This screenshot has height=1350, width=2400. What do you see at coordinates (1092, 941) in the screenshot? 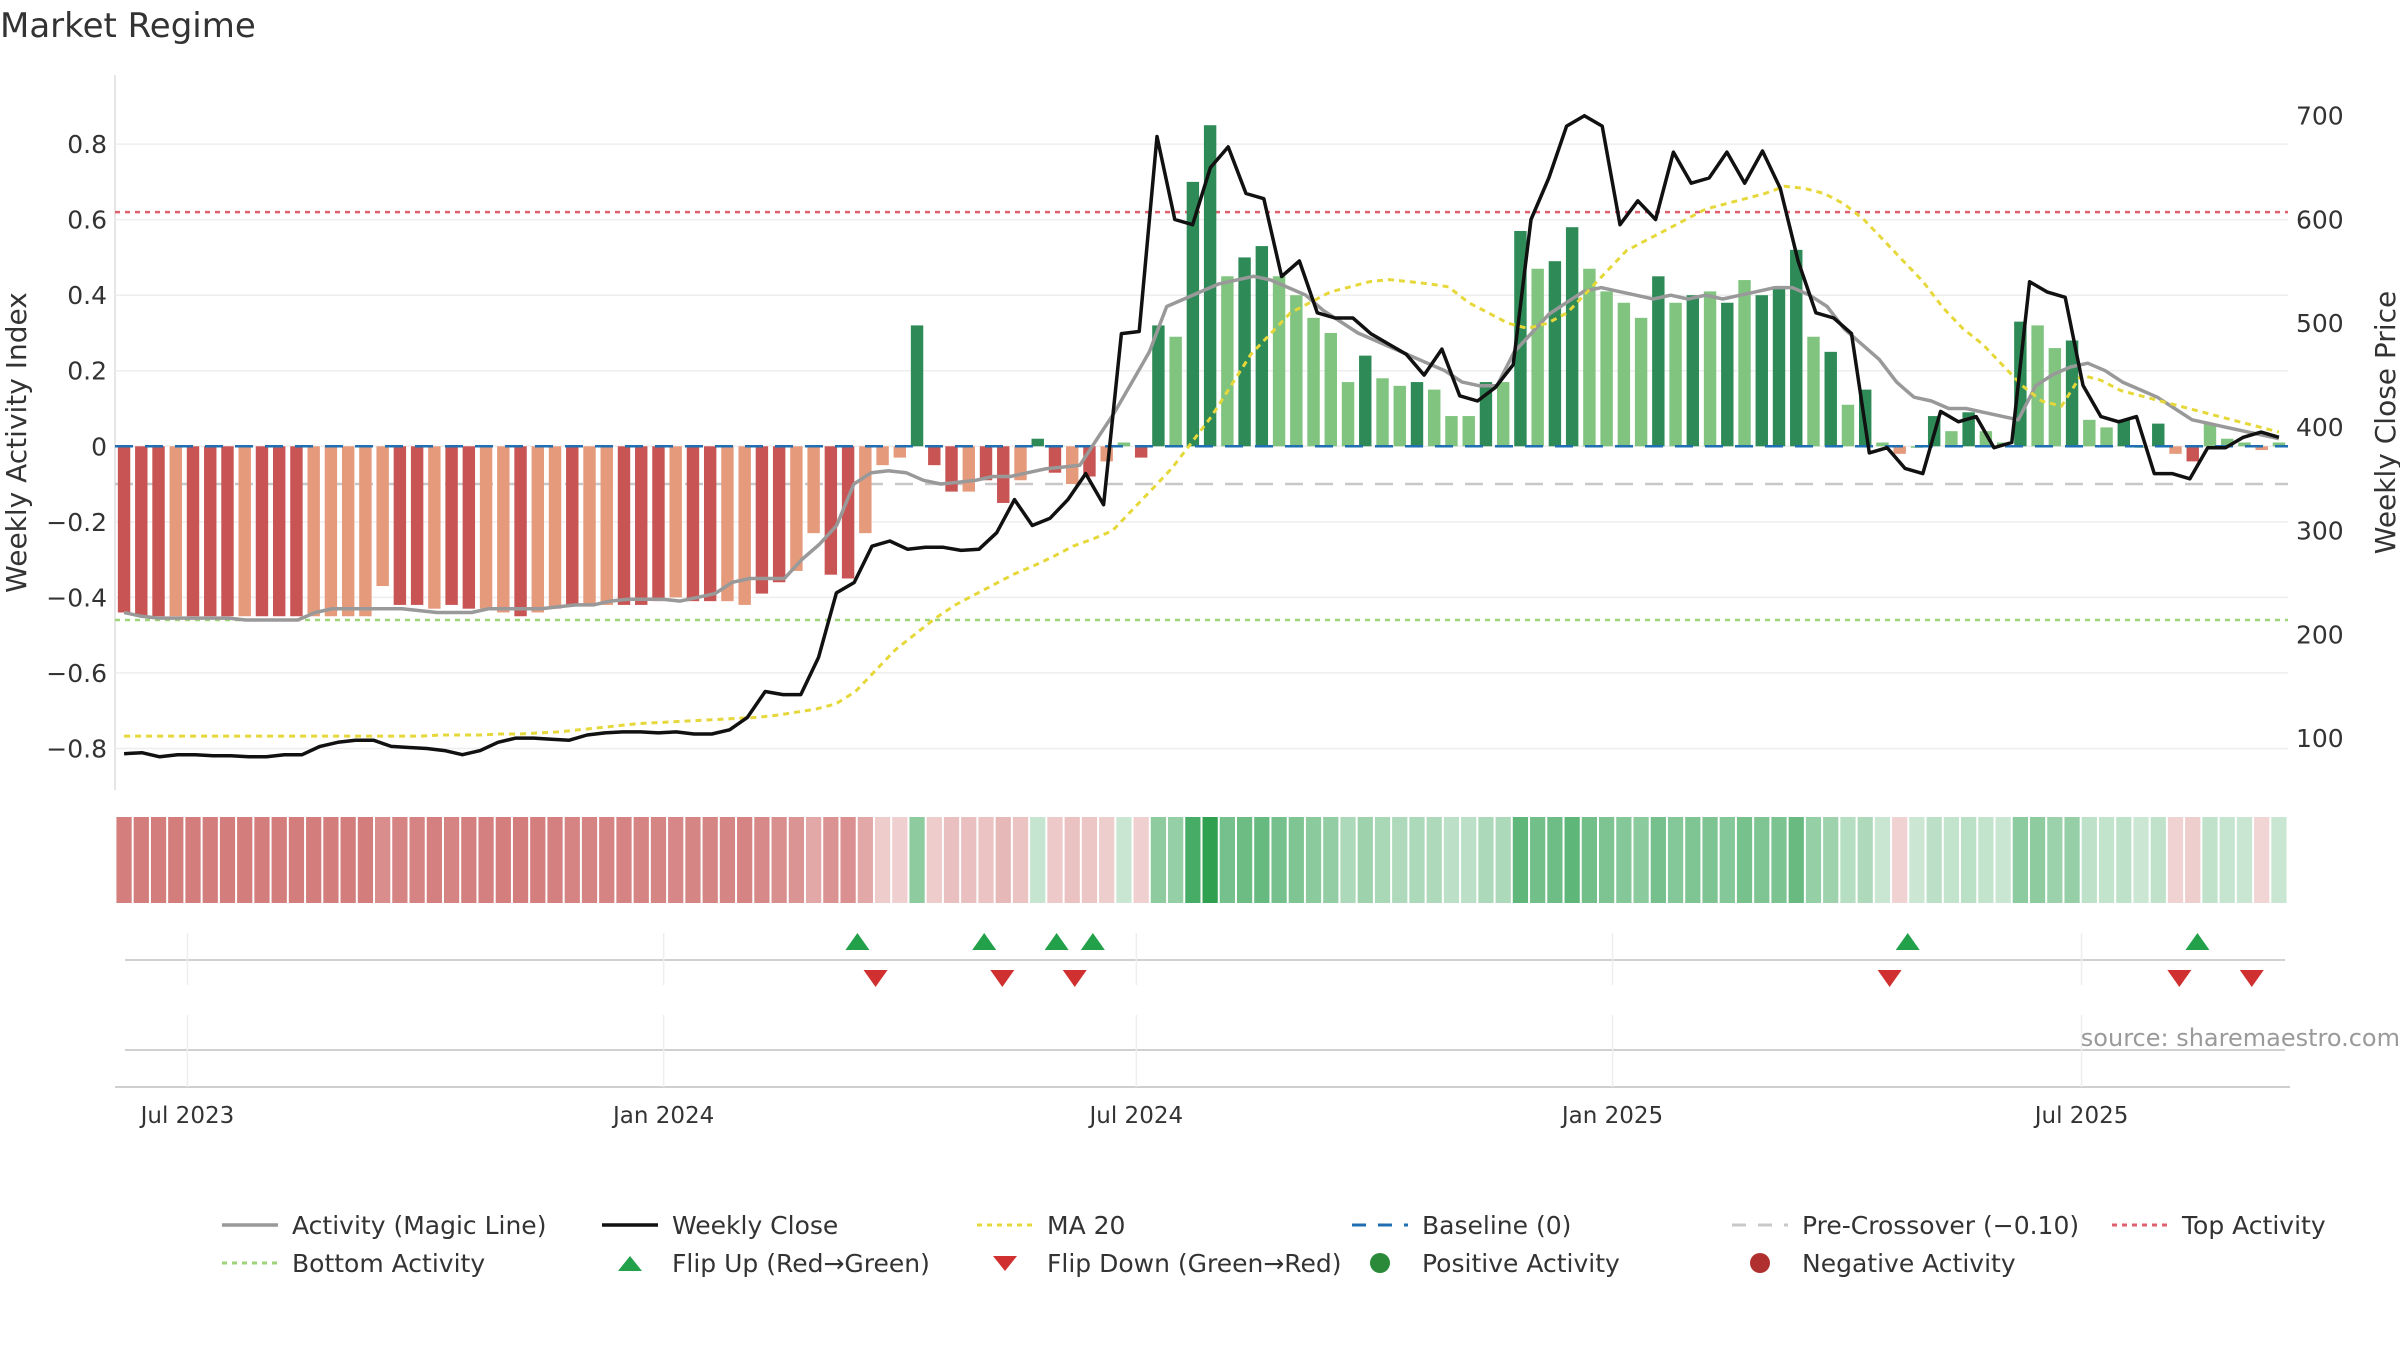
I see `flip-up-marker` at bounding box center [1092, 941].